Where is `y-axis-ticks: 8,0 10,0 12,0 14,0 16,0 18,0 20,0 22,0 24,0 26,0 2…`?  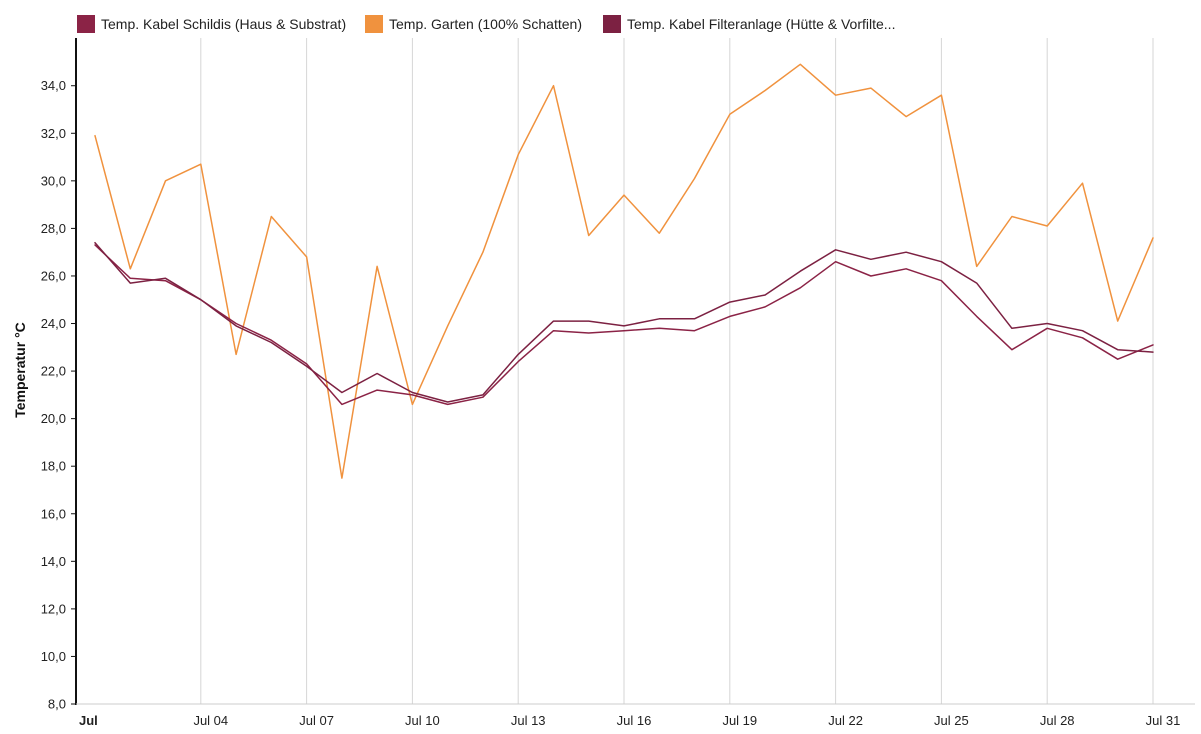
y-axis-ticks: 8,0 10,0 12,0 14,0 16,0 18,0 20,0 22,0 24,0 26,0 2… is located at coordinates (58, 395).